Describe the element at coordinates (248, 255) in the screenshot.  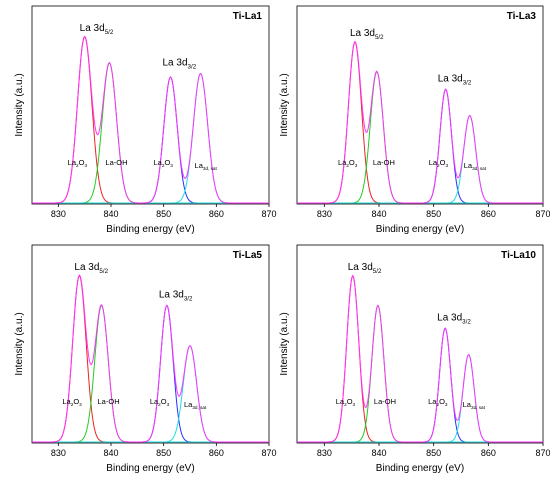
I see `panel-title: Ti-La5` at that location.